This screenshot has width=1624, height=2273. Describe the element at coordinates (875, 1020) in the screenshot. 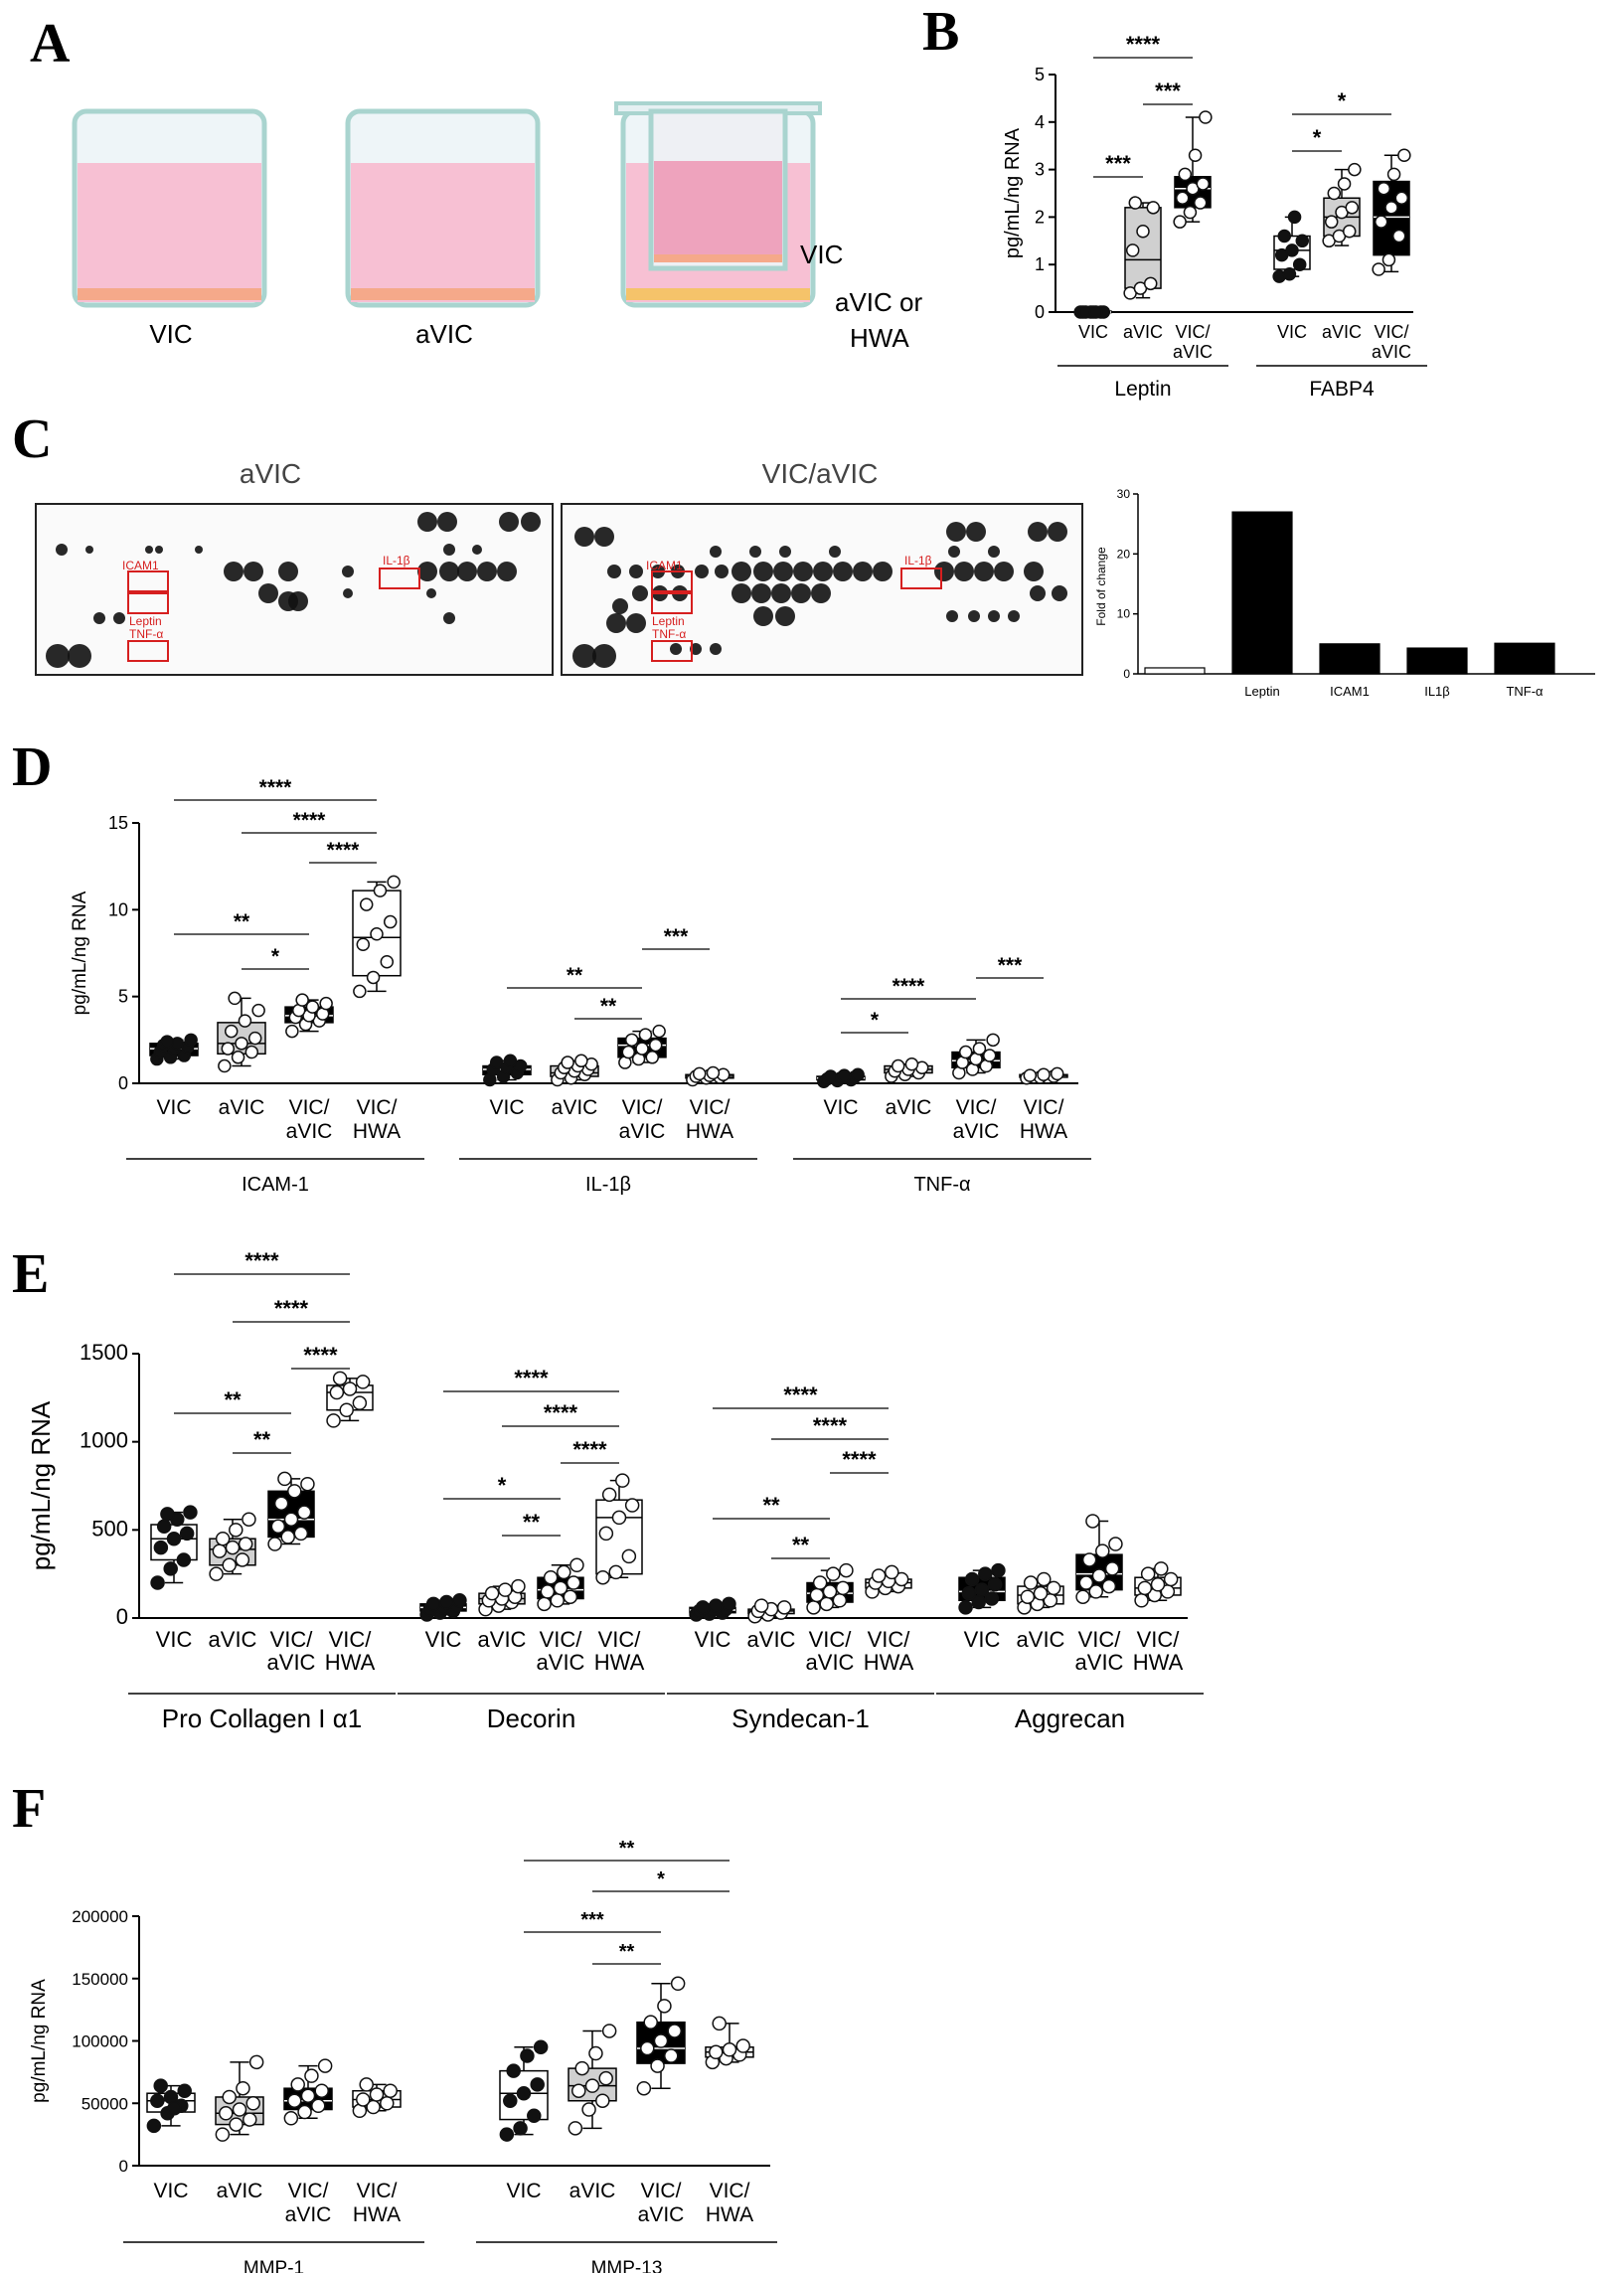

I see `significance-label: *` at that location.